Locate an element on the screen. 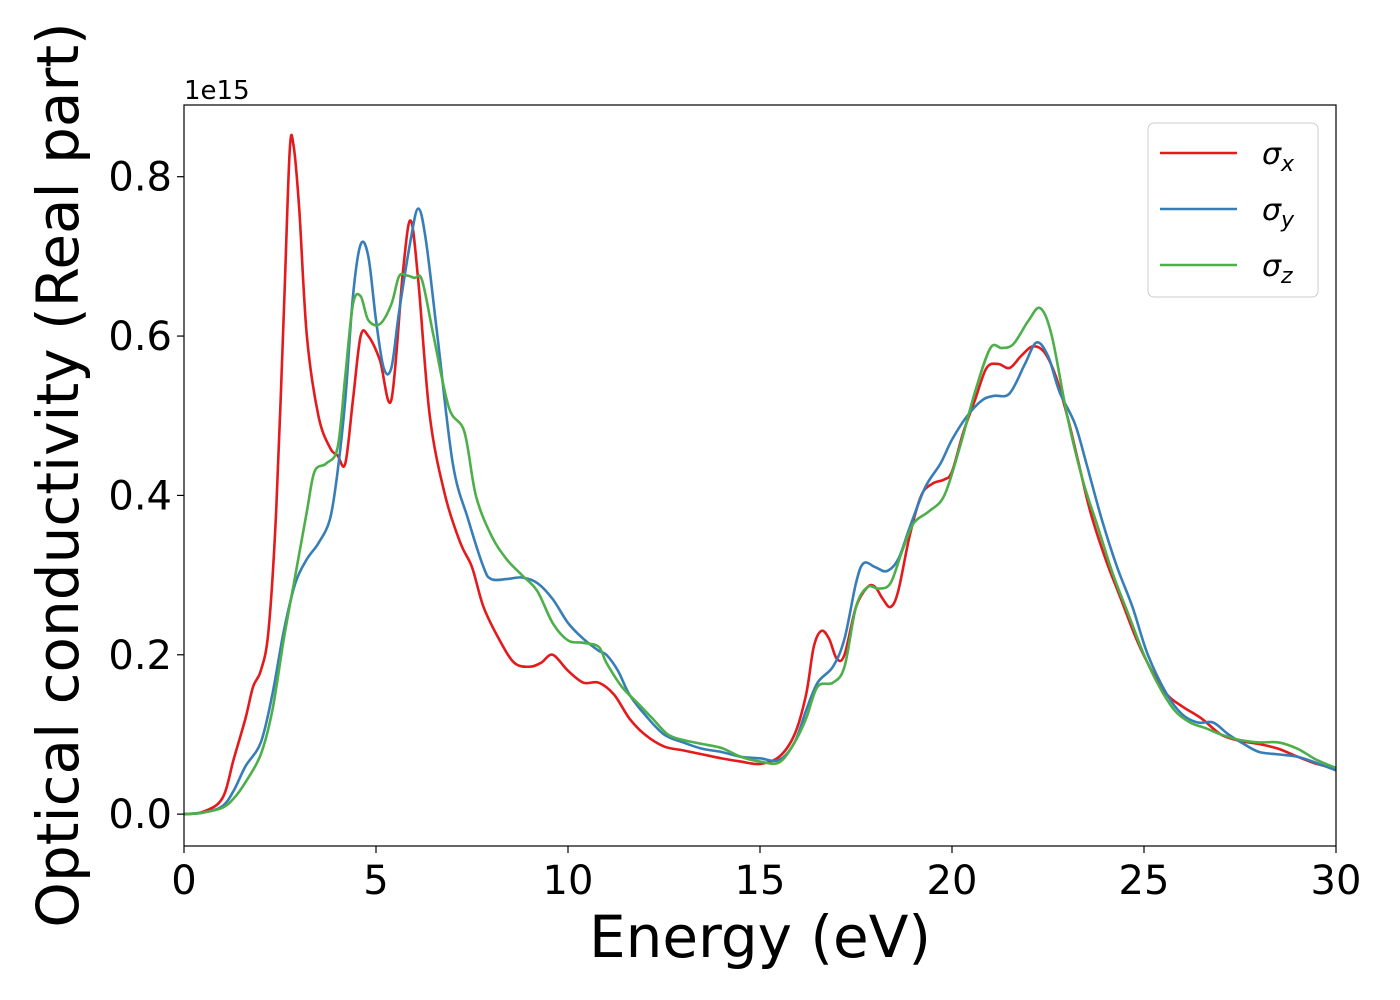  x-tick-label: 15 is located at coordinates (760, 881).